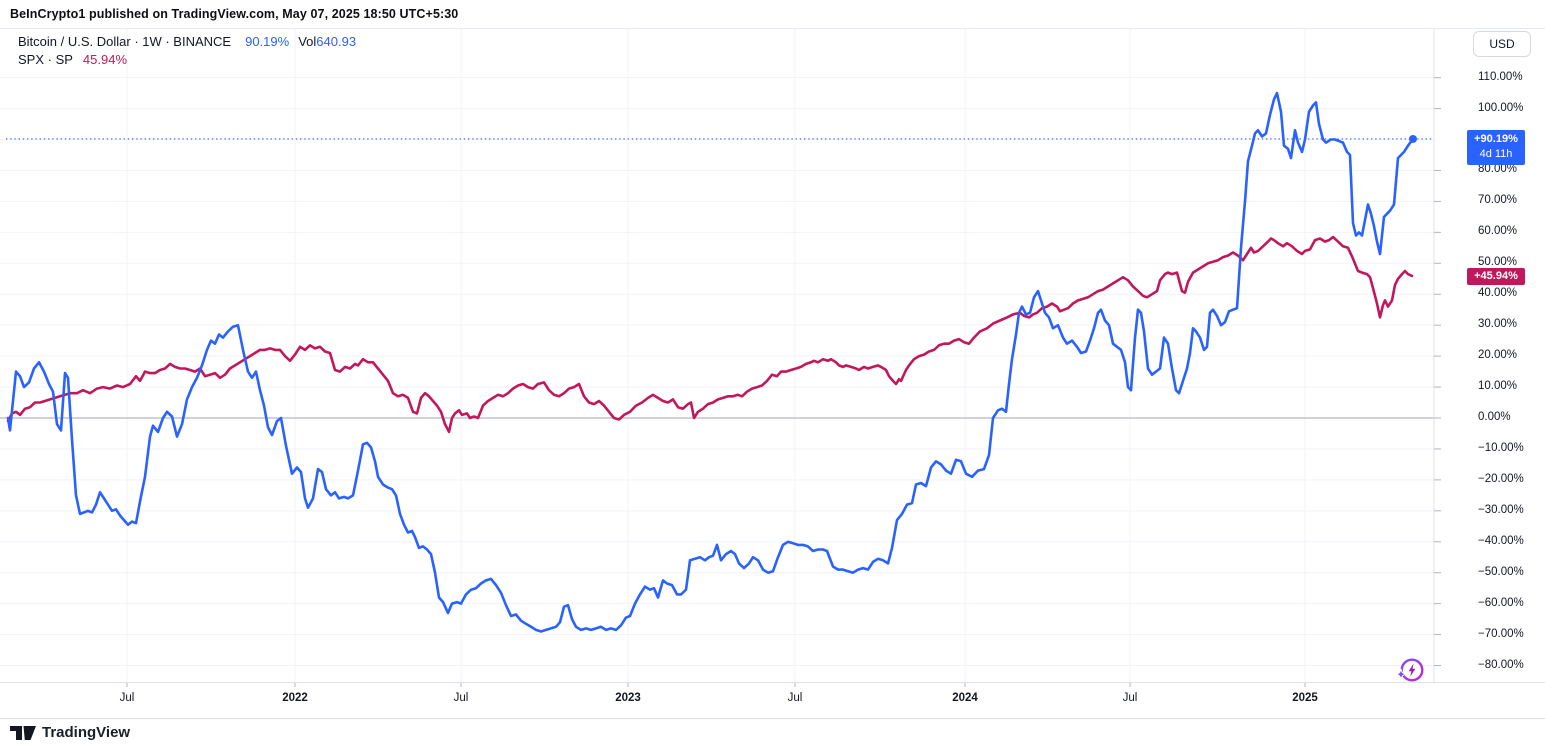 Image resolution: width=1545 pixels, height=747 pixels. I want to click on price-axis-label: 80.00%, so click(1498, 169).